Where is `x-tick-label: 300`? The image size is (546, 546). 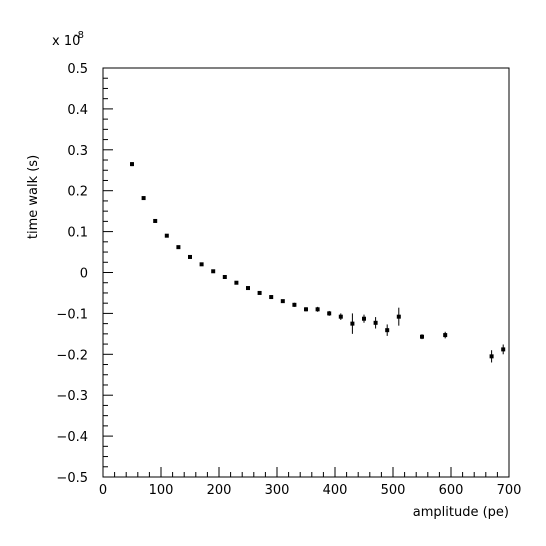 x-tick-label: 300 is located at coordinates (277, 490).